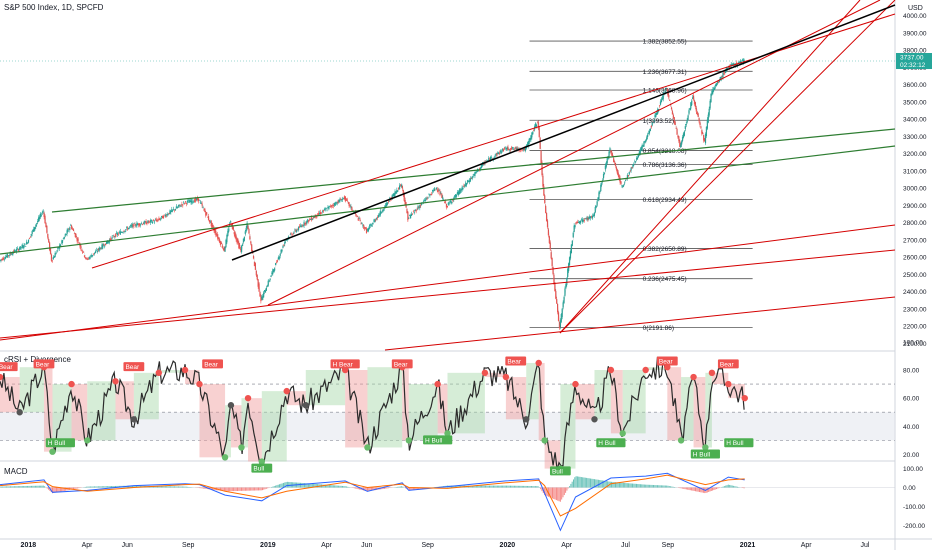 The width and height of the screenshot is (932, 550). I want to click on divergence-label: Bear, so click(727, 364).